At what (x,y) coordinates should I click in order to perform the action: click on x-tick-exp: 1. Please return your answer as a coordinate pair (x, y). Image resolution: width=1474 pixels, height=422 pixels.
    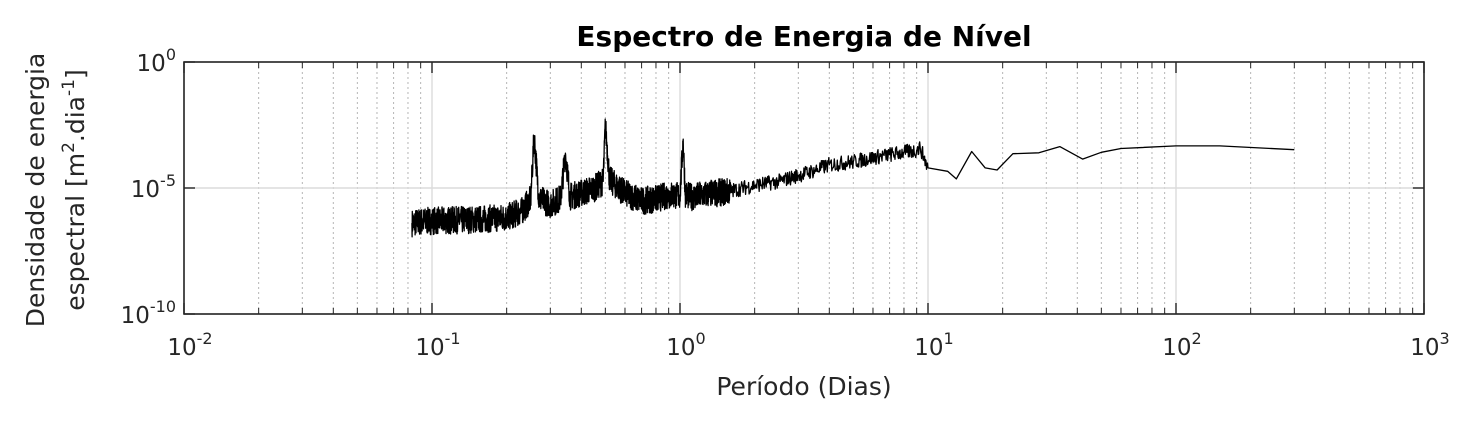
    Looking at the image, I should click on (949, 338).